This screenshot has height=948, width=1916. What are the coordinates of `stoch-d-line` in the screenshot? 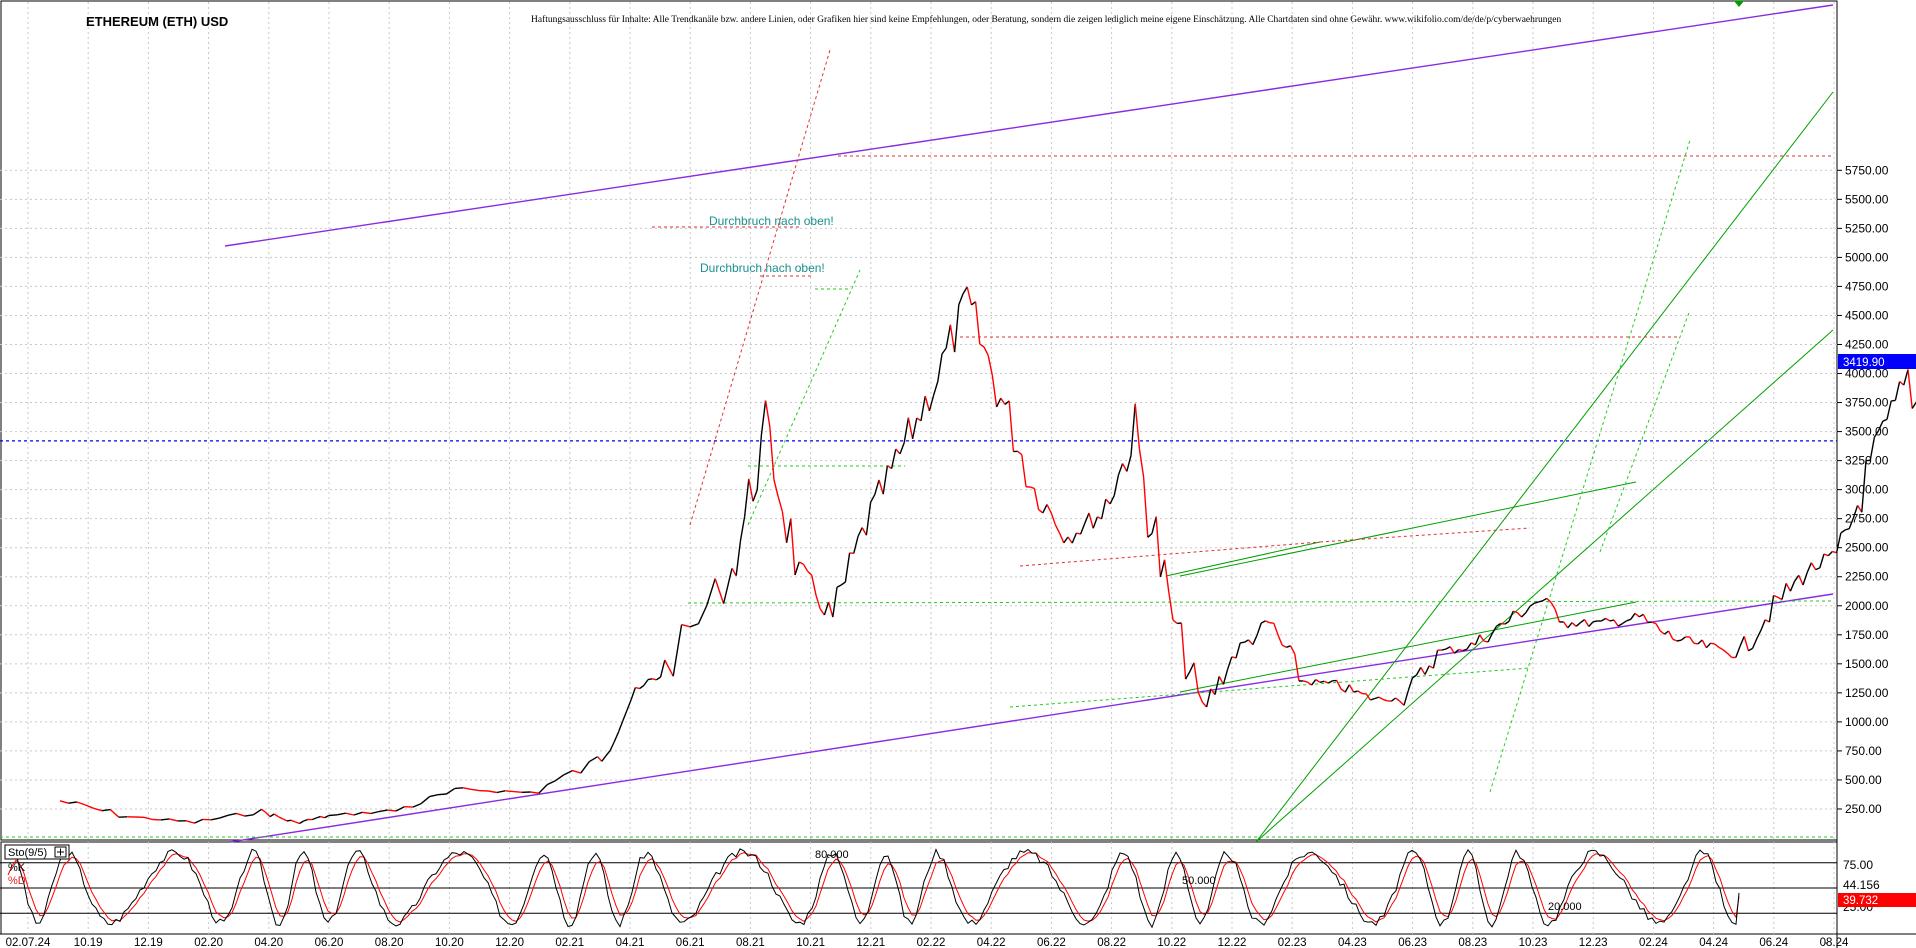 It's located at (873, 887).